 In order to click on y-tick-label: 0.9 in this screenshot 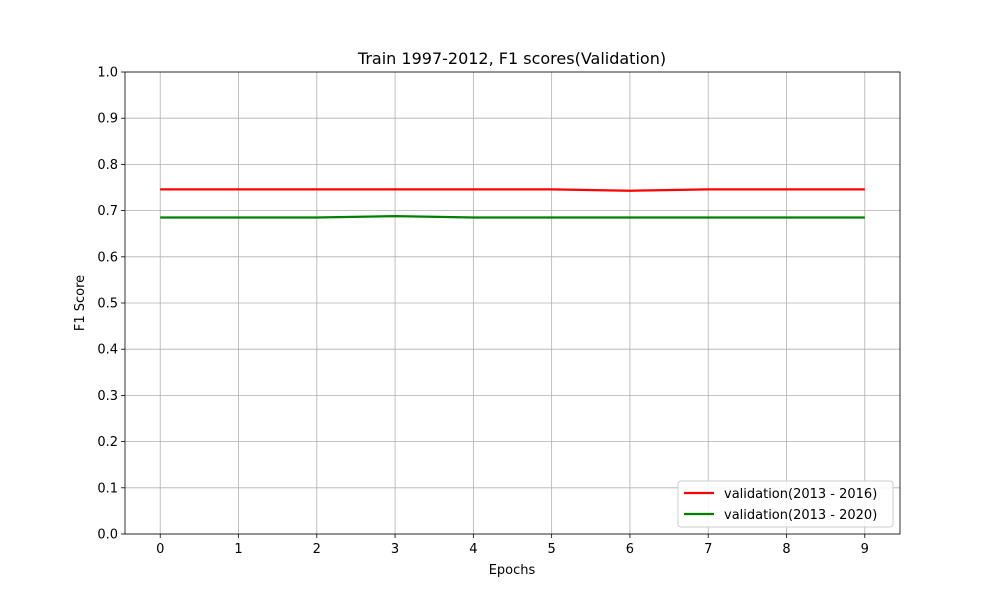, I will do `click(107, 119)`.